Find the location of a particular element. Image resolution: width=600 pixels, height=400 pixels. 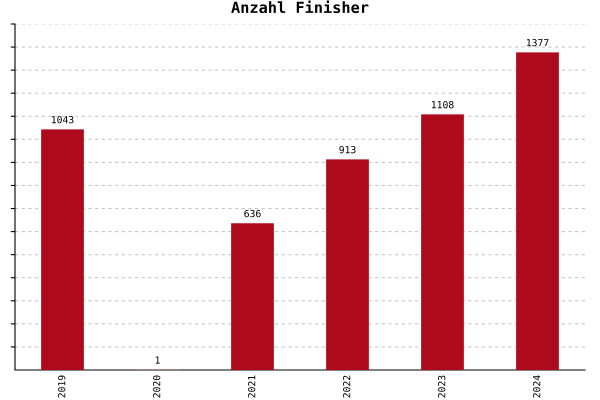

x-tick-label: 2024 is located at coordinates (536, 386).